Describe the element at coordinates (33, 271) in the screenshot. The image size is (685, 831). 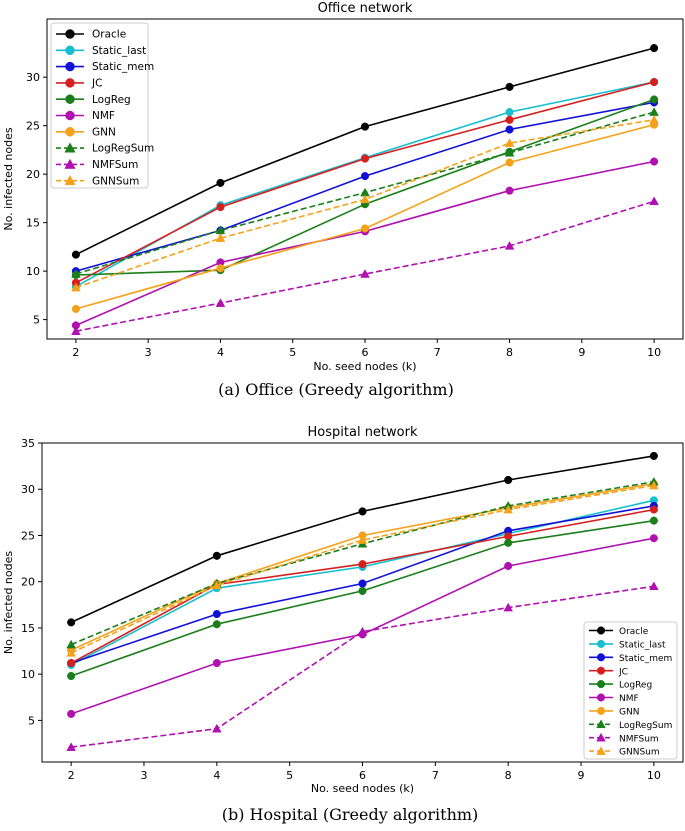
I see `y-tick-label: 10` at that location.